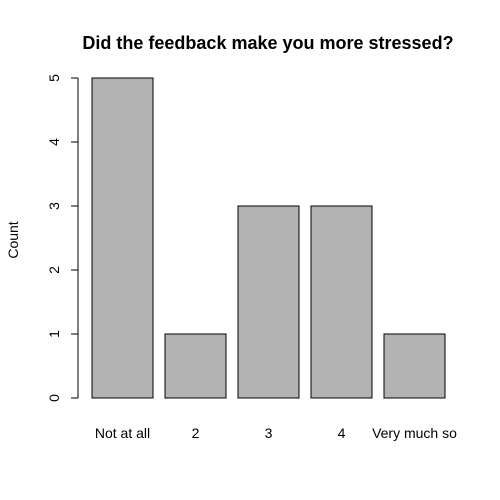  Describe the element at coordinates (122, 433) in the screenshot. I see `x-category-label: Not at all` at that location.